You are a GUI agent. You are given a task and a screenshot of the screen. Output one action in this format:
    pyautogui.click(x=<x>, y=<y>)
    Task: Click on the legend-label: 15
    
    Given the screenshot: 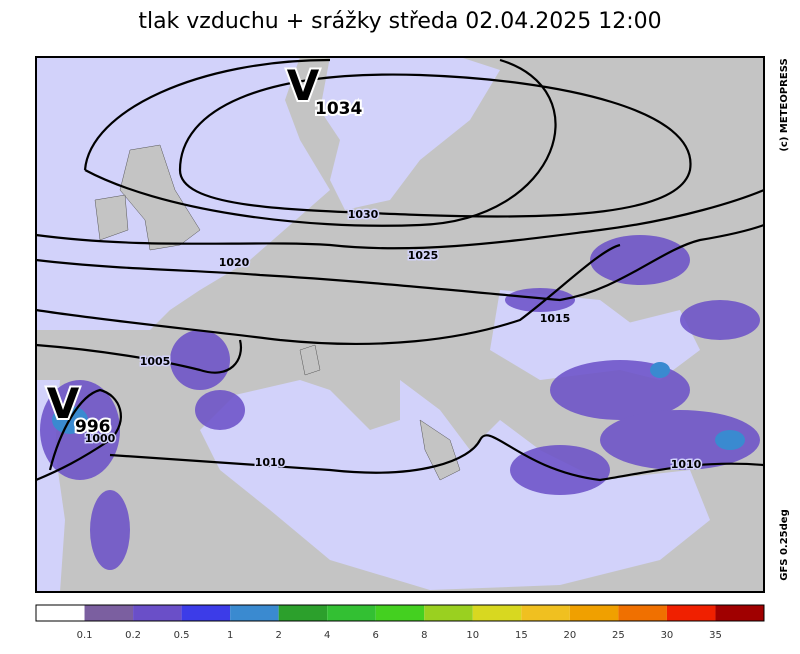 What is the action you would take?
    pyautogui.click(x=521, y=635)
    